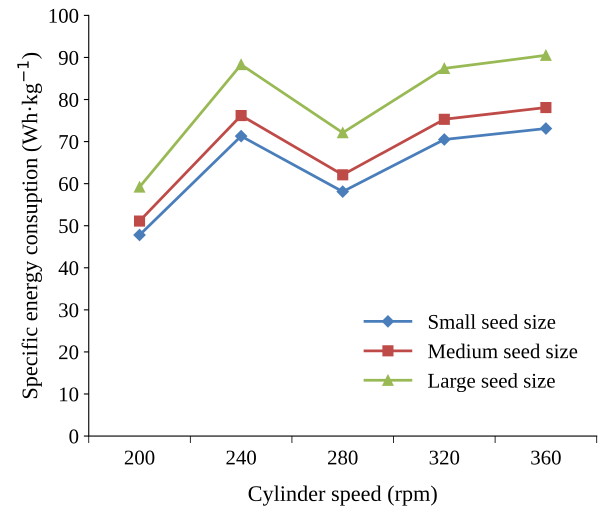 The width and height of the screenshot is (612, 513). Describe the element at coordinates (29, 225) in the screenshot. I see `y-axis-title: Specific energy consuption (Wh·kg$^{−1}$)` at that location.